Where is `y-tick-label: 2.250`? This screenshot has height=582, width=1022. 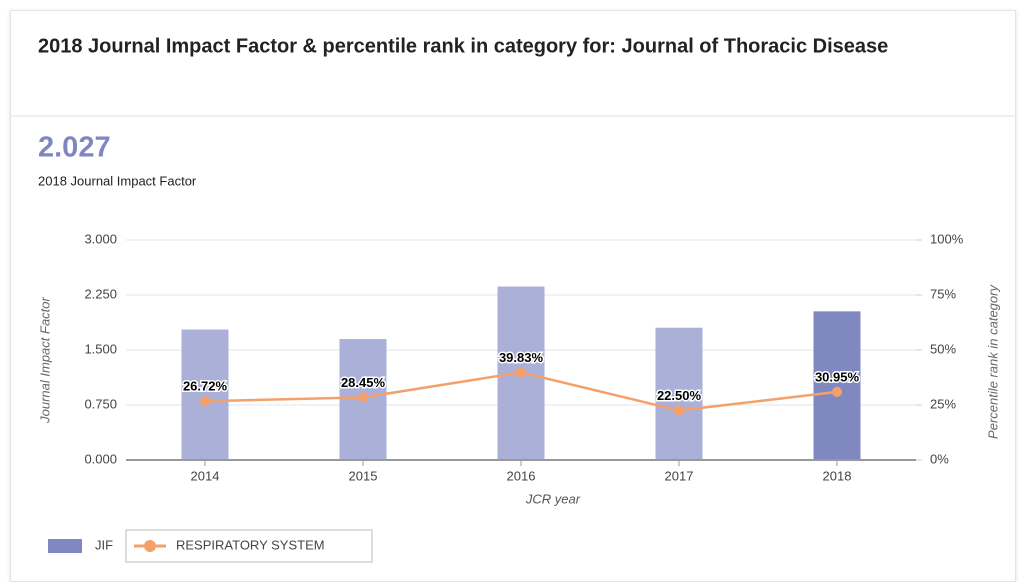
y-tick-label: 2.250 is located at coordinates (100, 293).